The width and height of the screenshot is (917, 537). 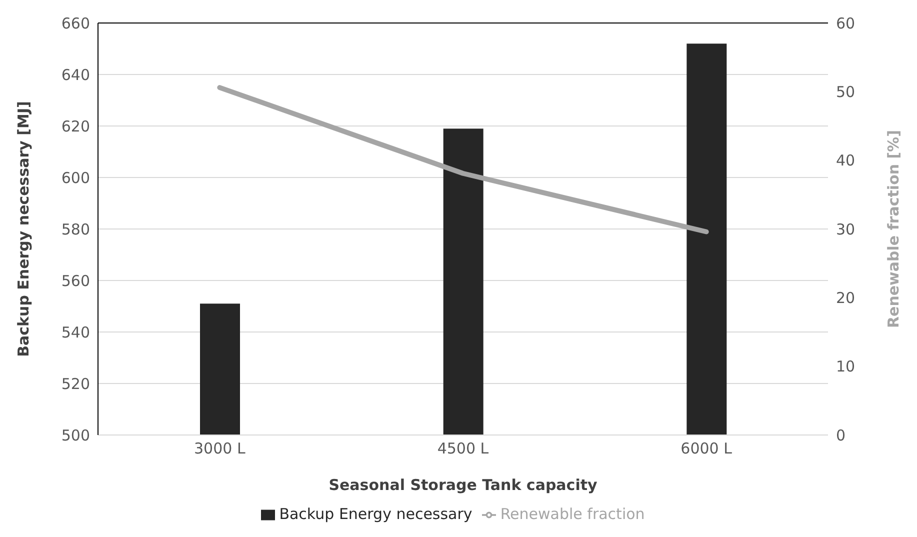 I want to click on y2-axis-title: Renewable fraction [%], so click(x=893, y=229).